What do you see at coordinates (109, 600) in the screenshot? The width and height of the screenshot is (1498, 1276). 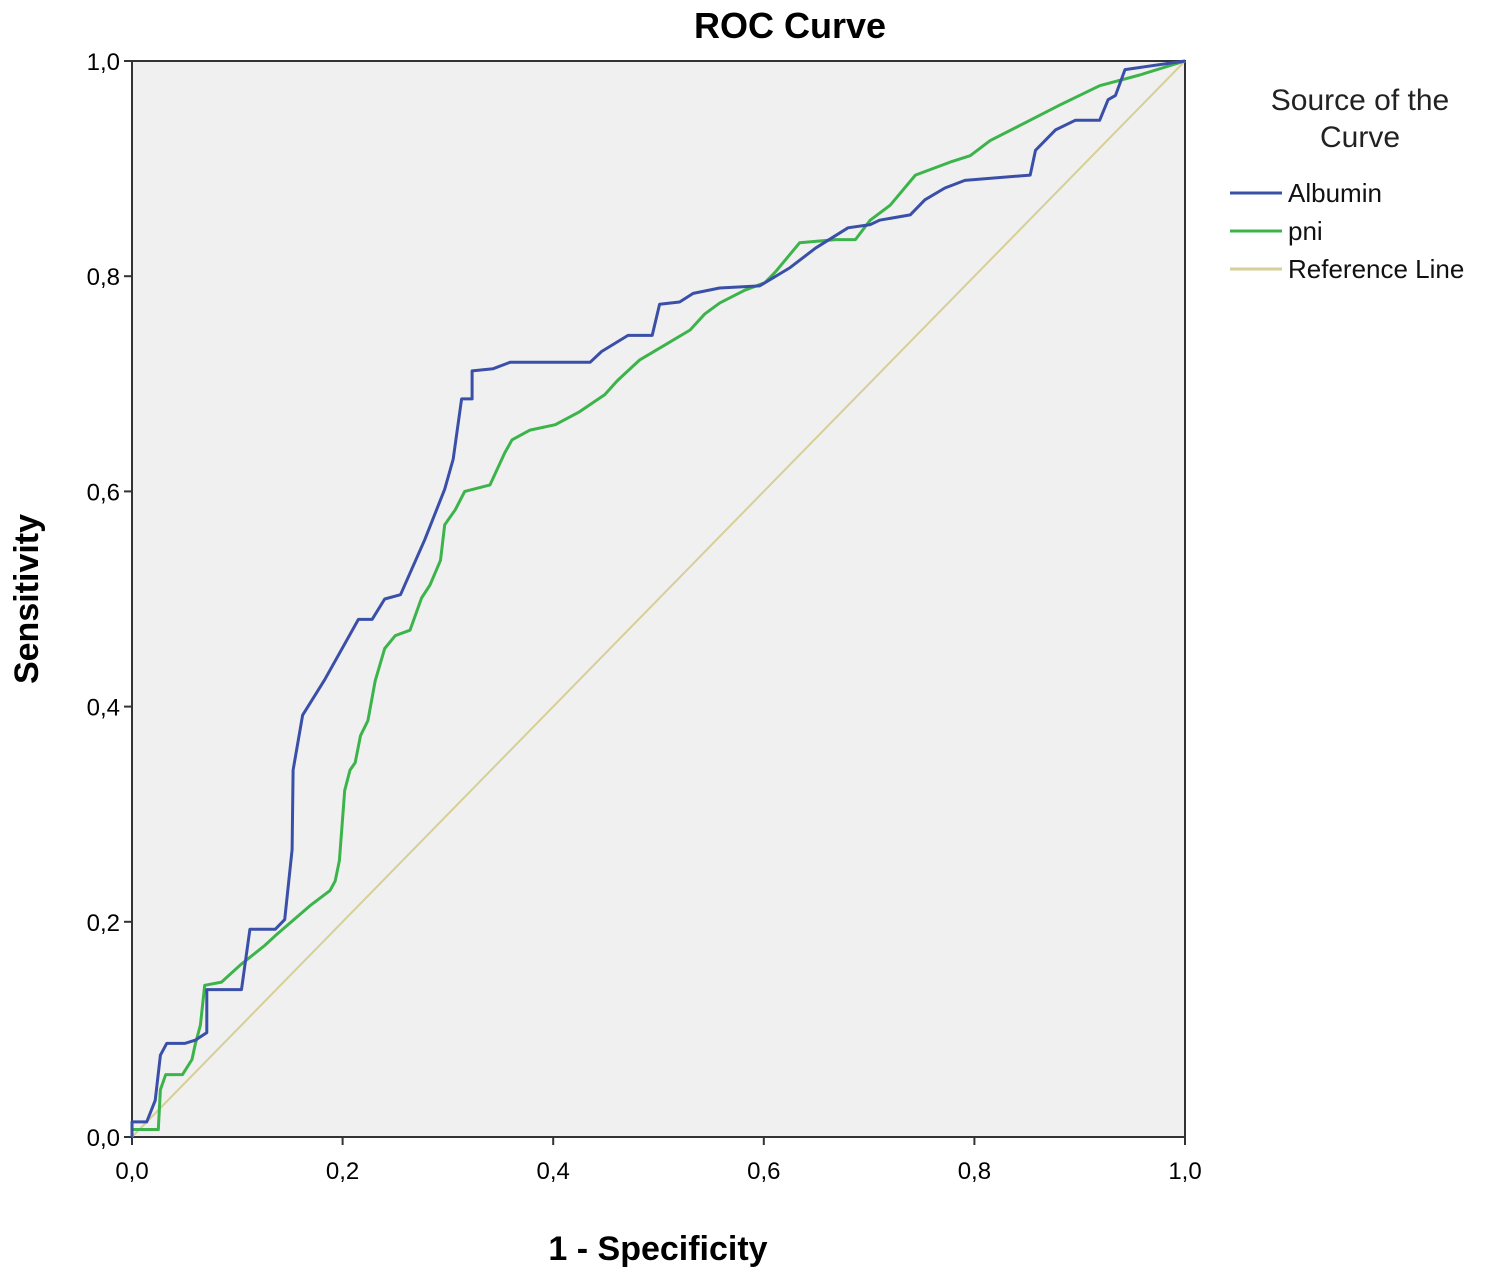 I see `y-axis: 0,0 0,2 0,4 0,6 0,8 1,0` at bounding box center [109, 600].